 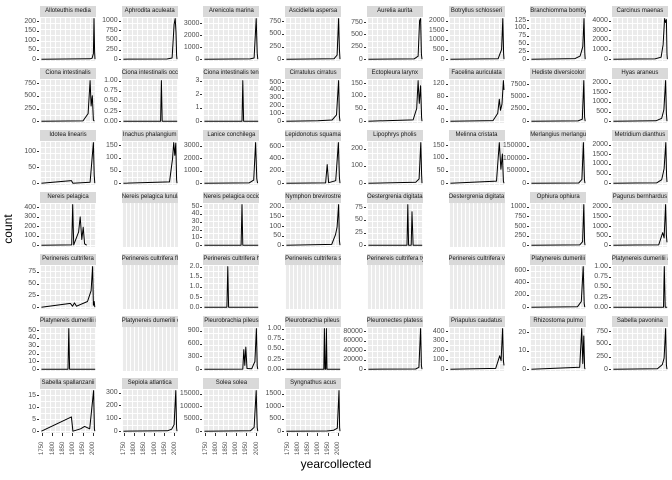 What do you see at coordinates (317, 448) in the screenshot?
I see `x-tick-label: 1900` at bounding box center [317, 448].